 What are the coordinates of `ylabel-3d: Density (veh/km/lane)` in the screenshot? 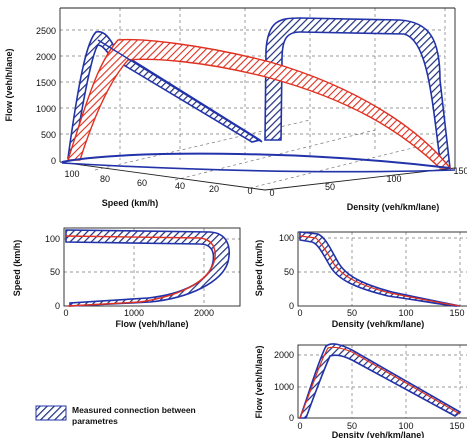 It's located at (393, 207).